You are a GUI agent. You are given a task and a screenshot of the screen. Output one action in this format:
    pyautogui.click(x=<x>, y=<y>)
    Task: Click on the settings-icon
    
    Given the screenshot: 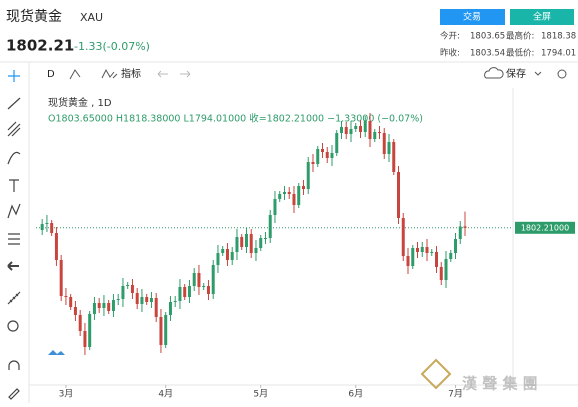 What is the action you would take?
    pyautogui.click(x=562, y=74)
    